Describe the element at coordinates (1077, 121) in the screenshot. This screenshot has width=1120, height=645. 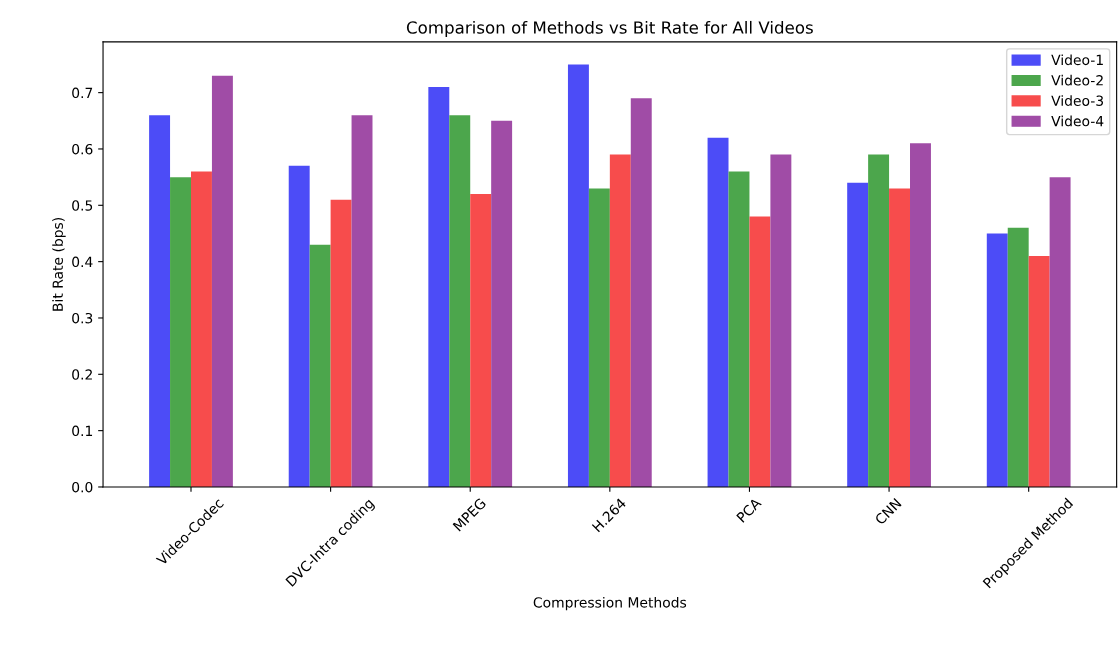
I see `legend-label: Video-4` at that location.